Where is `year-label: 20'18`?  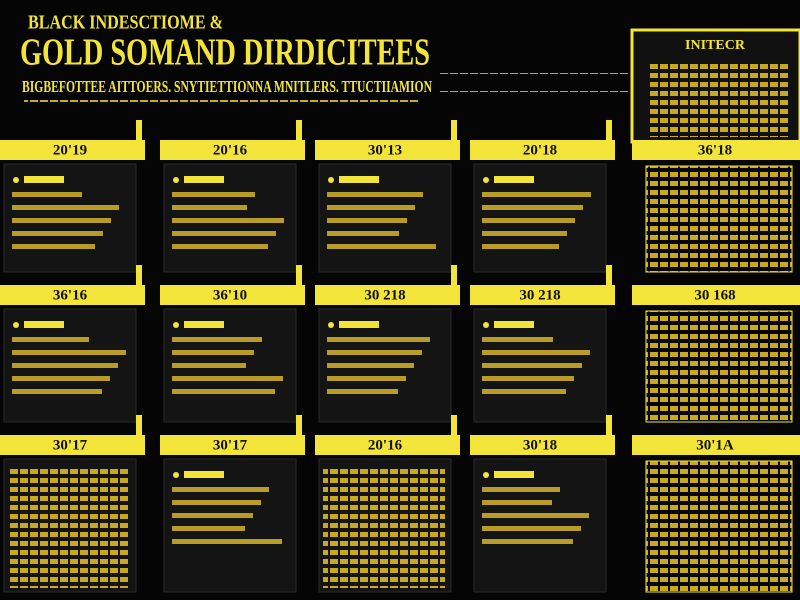
year-label: 20'18 is located at coordinates (540, 150).